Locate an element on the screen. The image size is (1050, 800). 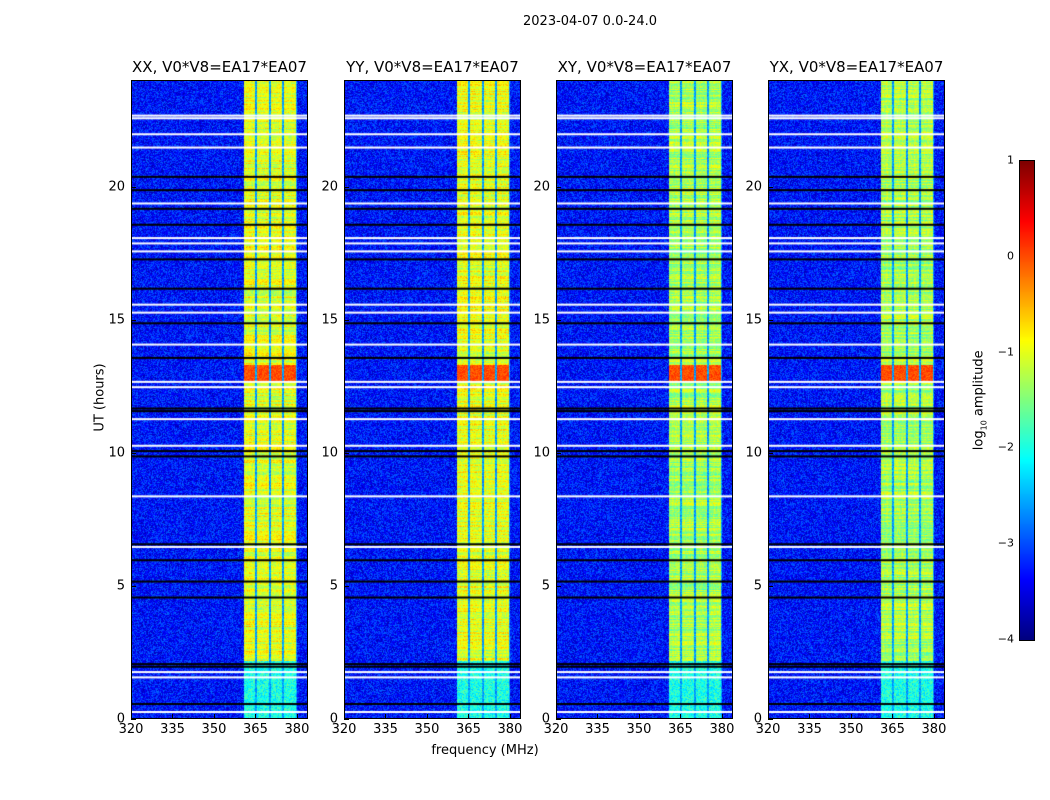
y-axis-label: UT (hours) is located at coordinates (100, 397).